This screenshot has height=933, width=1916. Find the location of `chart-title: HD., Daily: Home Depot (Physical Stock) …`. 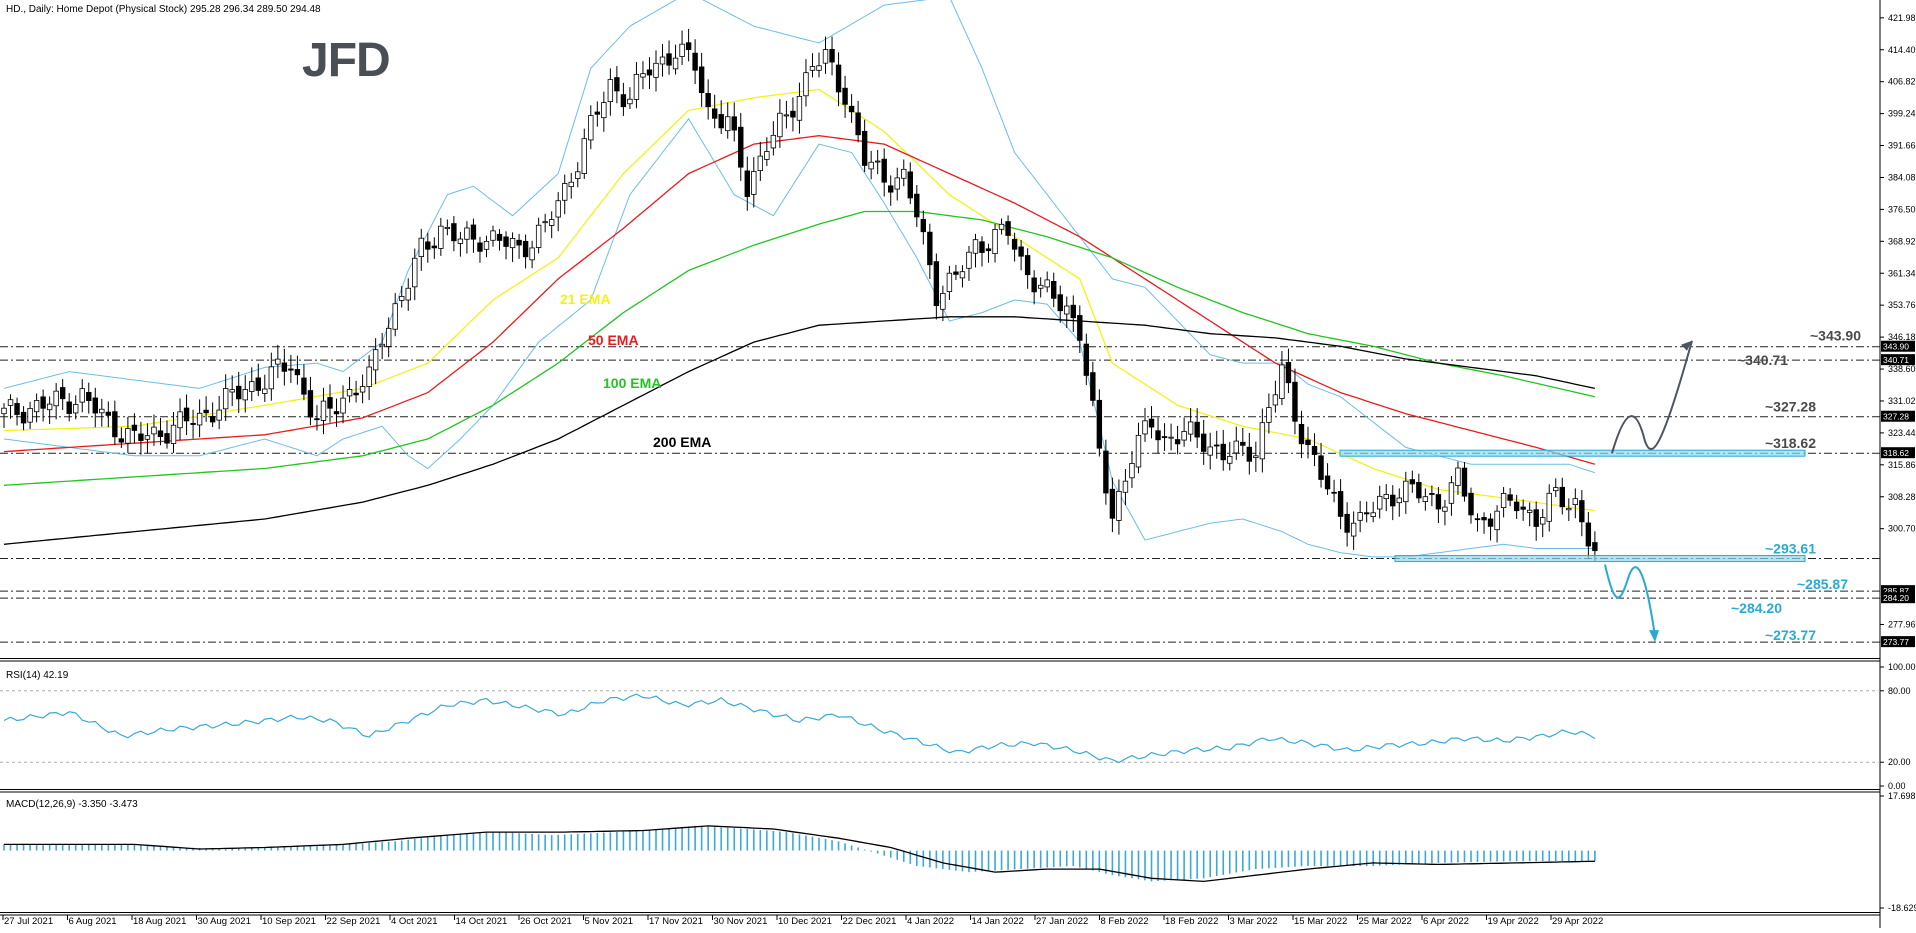

chart-title: HD., Daily: Home Depot (Physical Stock) … is located at coordinates (163, 9).